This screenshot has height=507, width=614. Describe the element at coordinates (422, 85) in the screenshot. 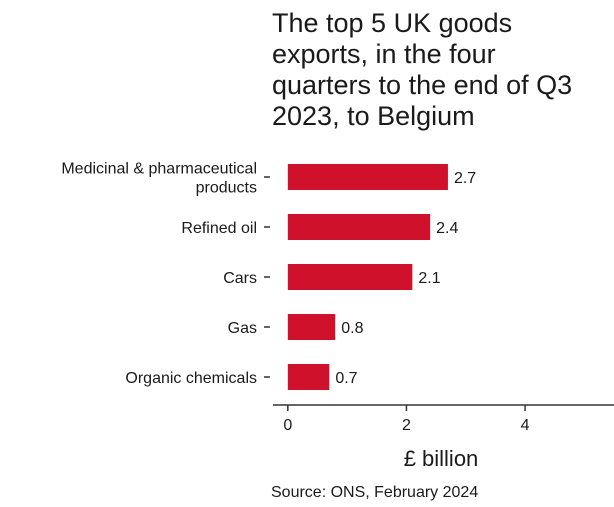

I see `chart-title-line: quarters to the end of Q3` at that location.